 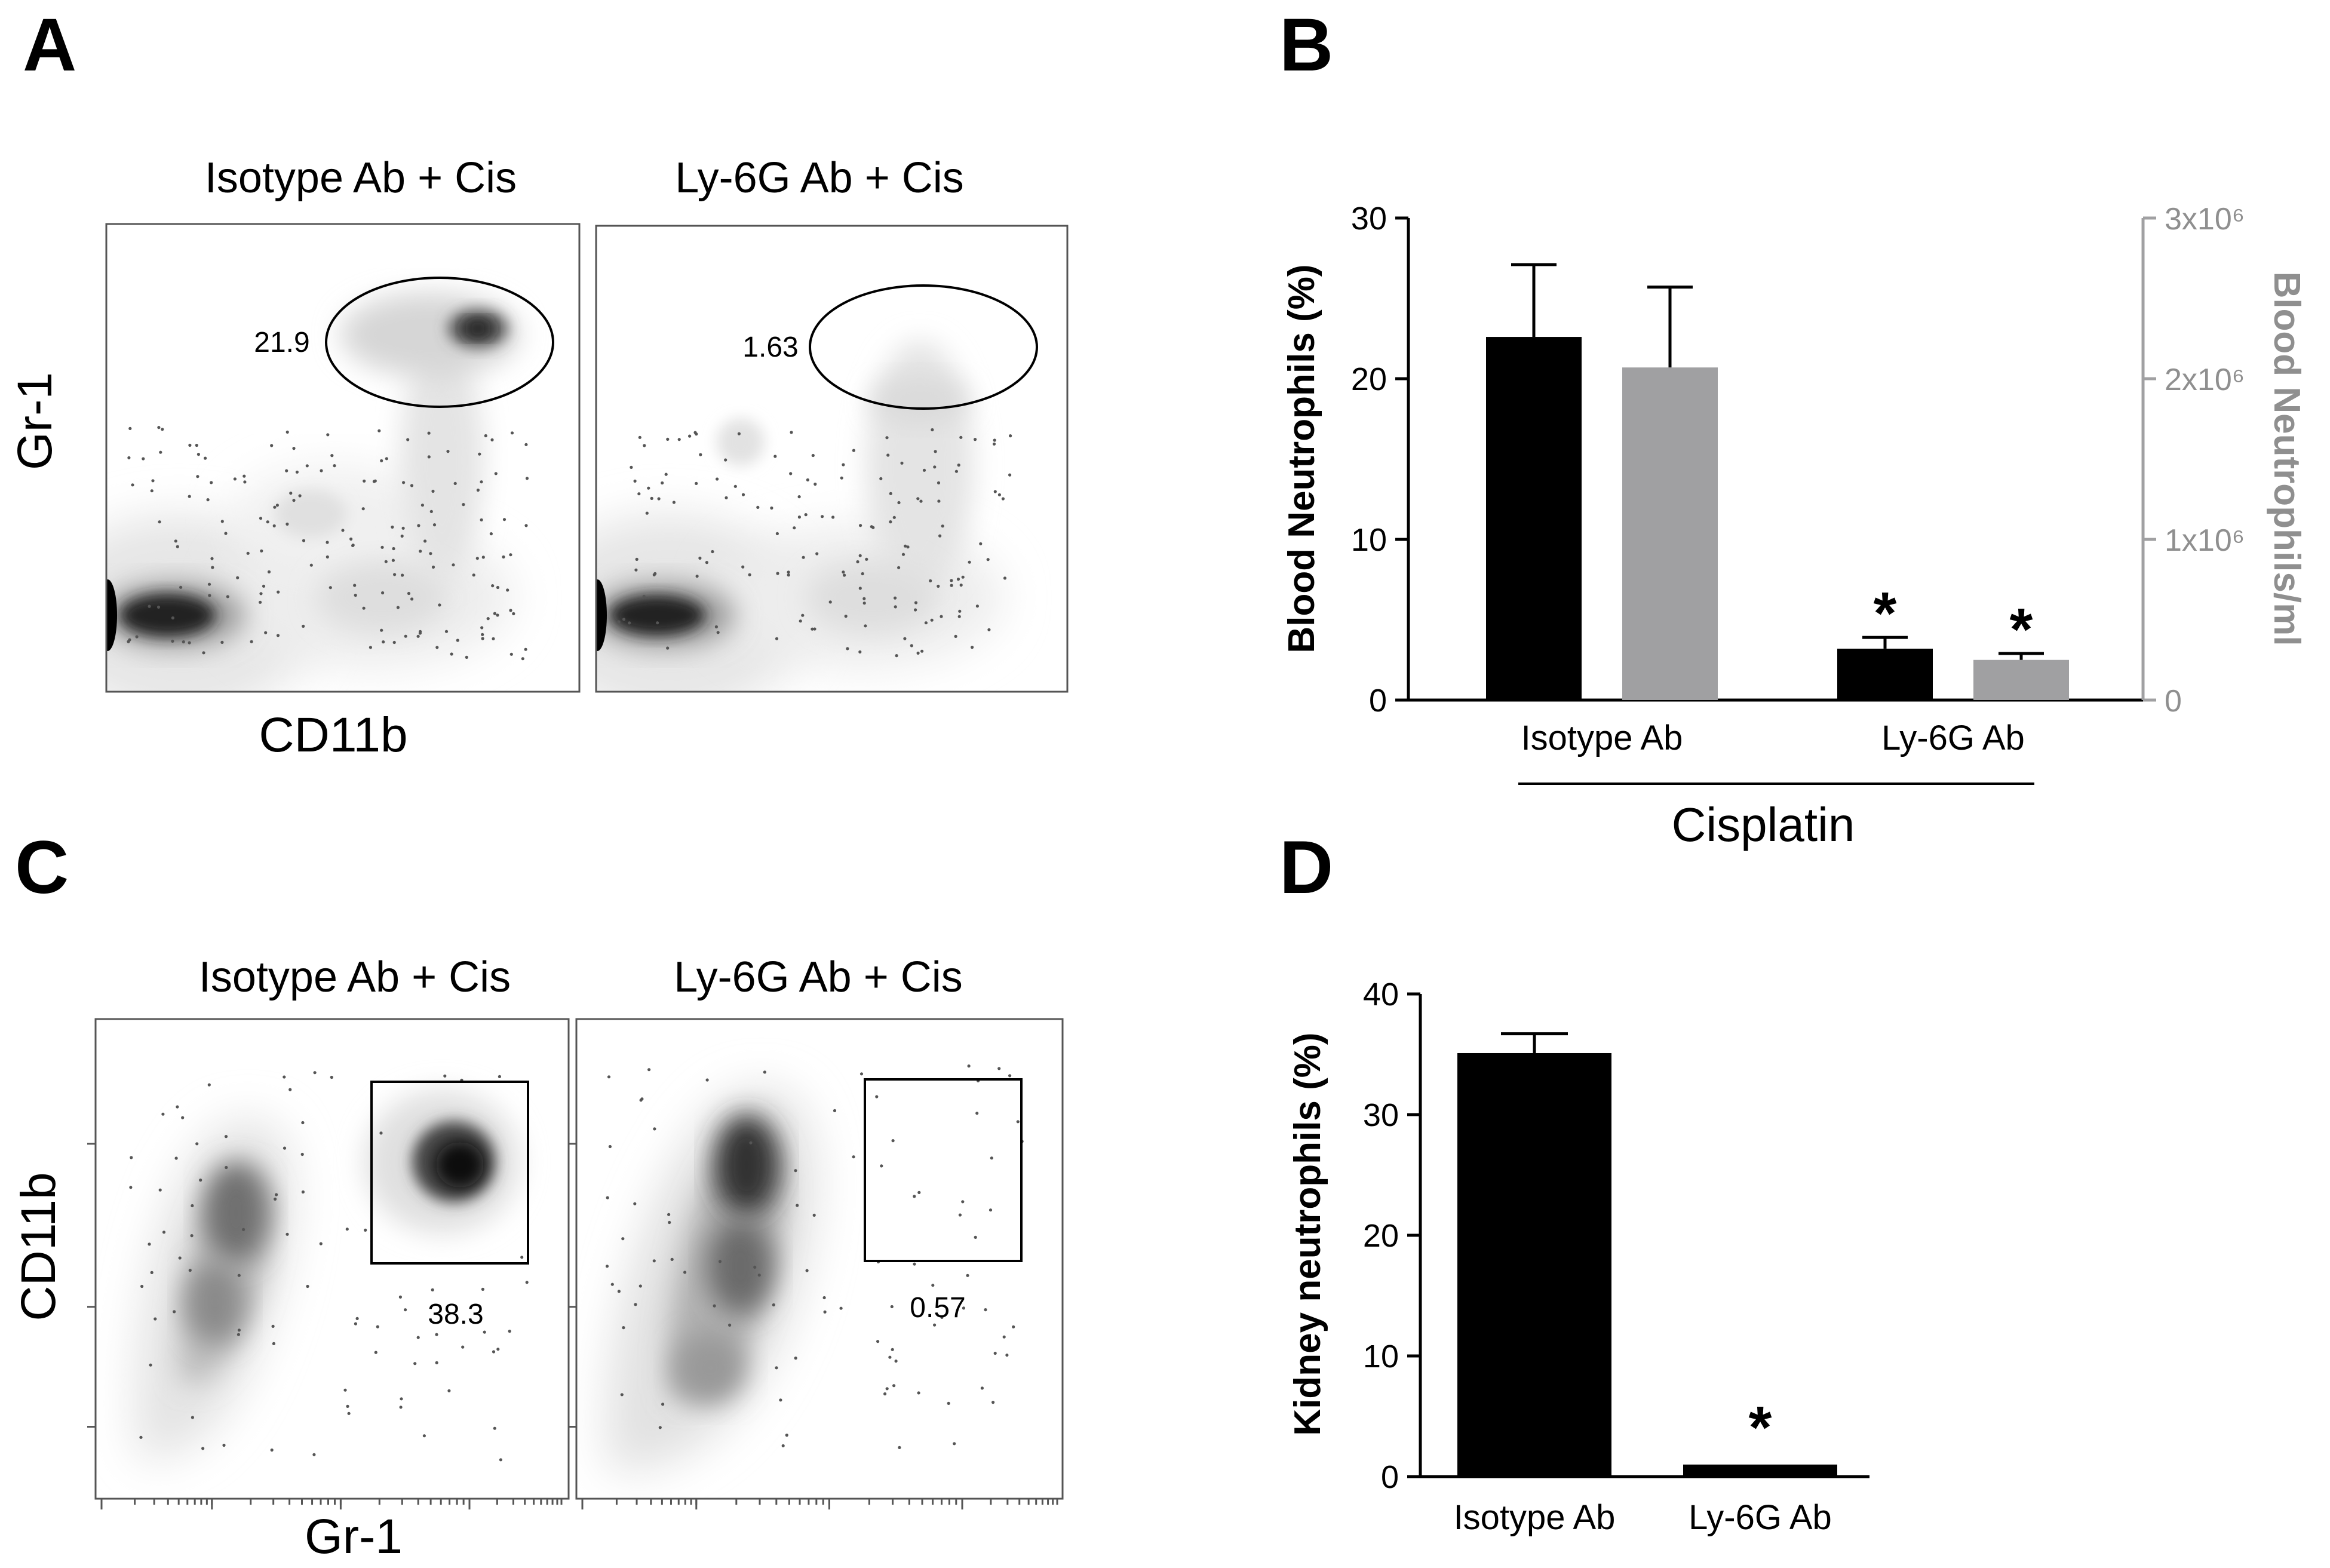 What do you see at coordinates (281, 343) in the screenshot?
I see `panel-a-plot1-gate-value: 21.9` at bounding box center [281, 343].